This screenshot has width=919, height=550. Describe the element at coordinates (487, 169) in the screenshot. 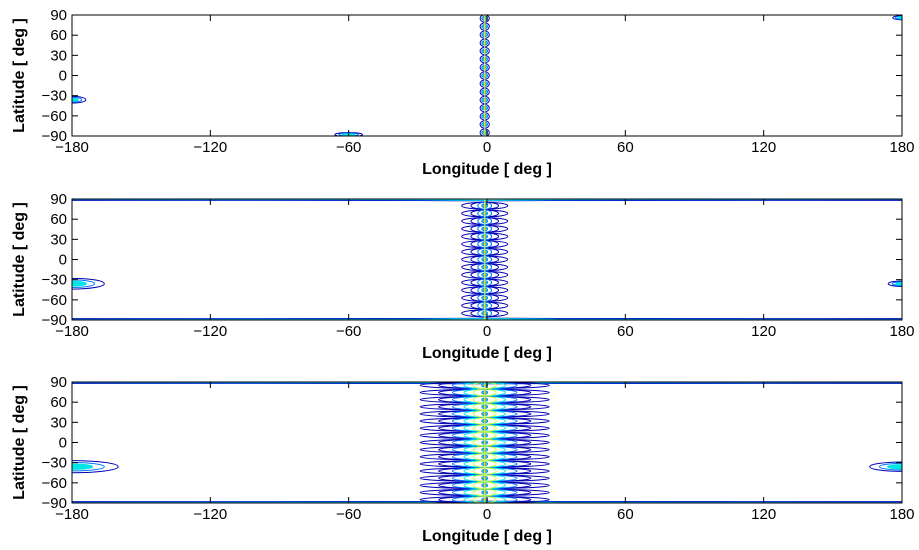

I see `x-axis-label-top: Longitude [ deg ]` at that location.